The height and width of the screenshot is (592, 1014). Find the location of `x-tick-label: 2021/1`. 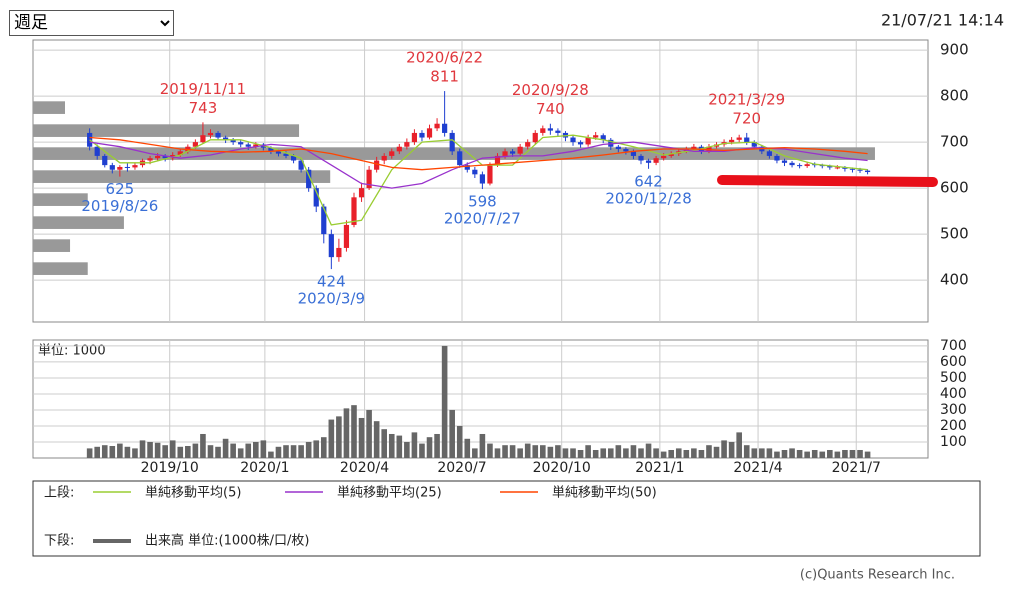

x-tick-label: 2021/1 is located at coordinates (659, 468).